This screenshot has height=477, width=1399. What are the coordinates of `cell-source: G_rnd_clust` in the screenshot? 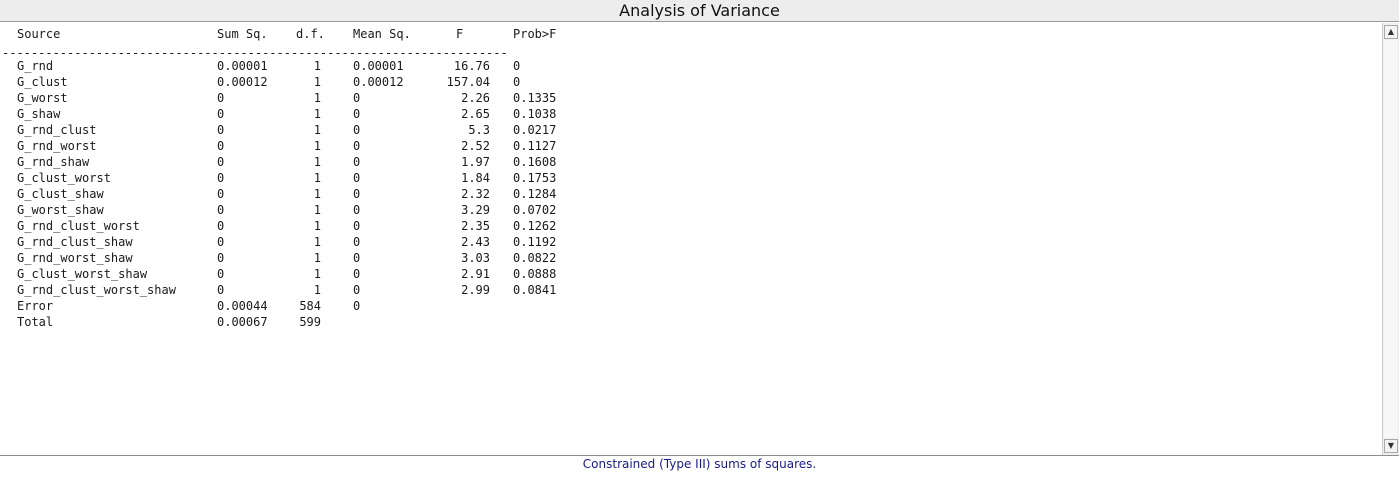 It's located at (57, 130).